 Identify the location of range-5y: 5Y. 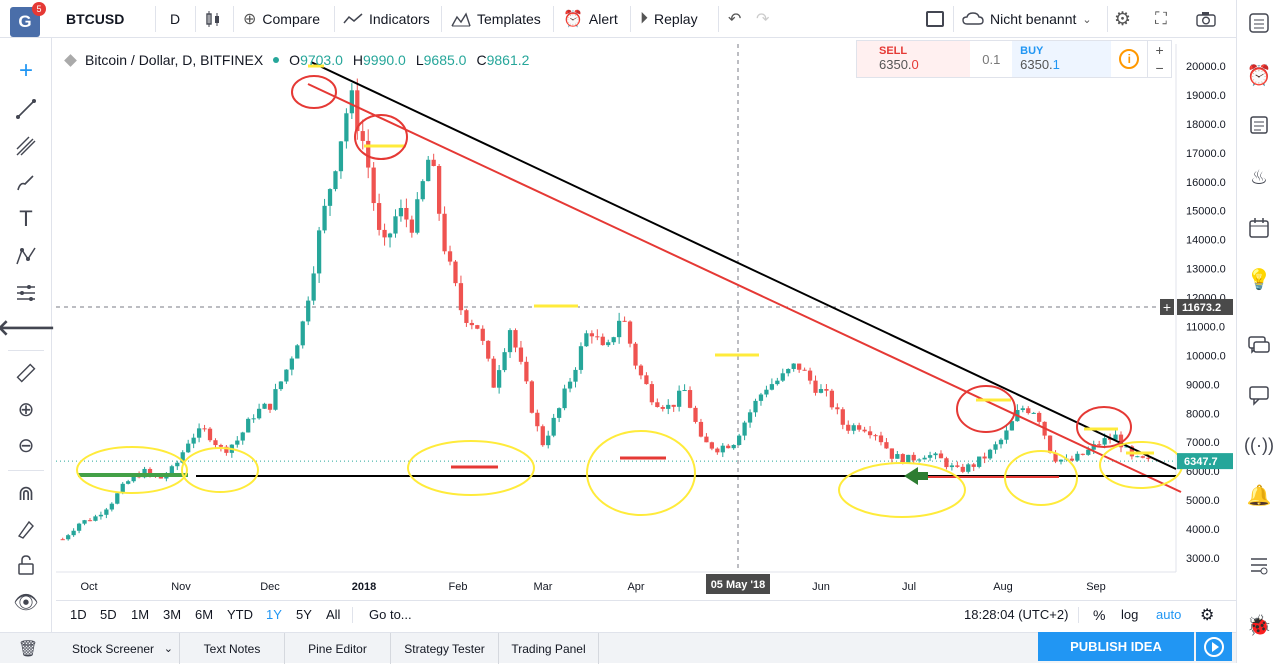
(304, 614).